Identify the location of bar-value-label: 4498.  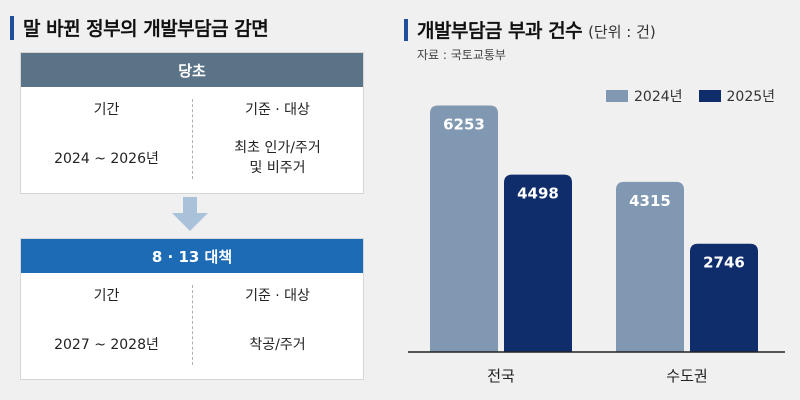
(538, 194).